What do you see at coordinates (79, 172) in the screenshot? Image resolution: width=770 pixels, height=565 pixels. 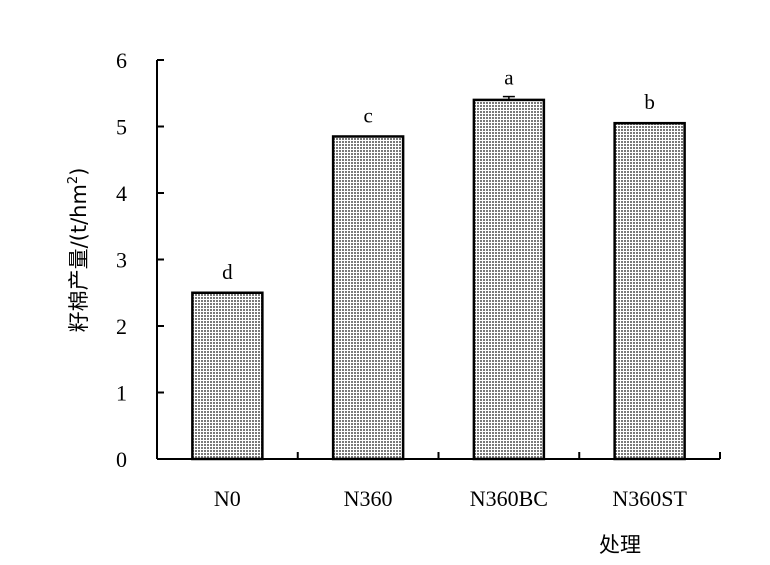 I see `y-axis-title-close: )` at bounding box center [79, 172].